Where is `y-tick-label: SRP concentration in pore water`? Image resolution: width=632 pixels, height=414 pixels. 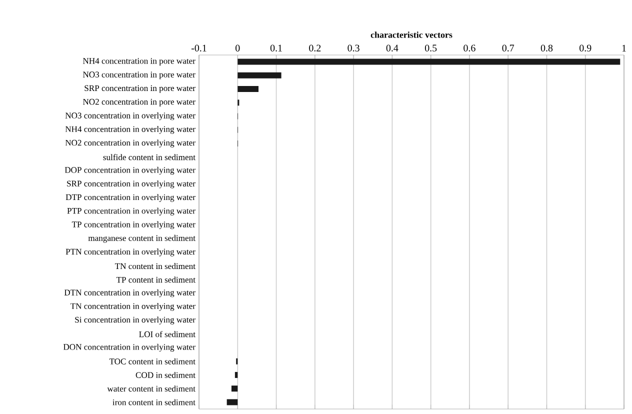 y-tick-label: SRP concentration in pore water is located at coordinates (140, 89).